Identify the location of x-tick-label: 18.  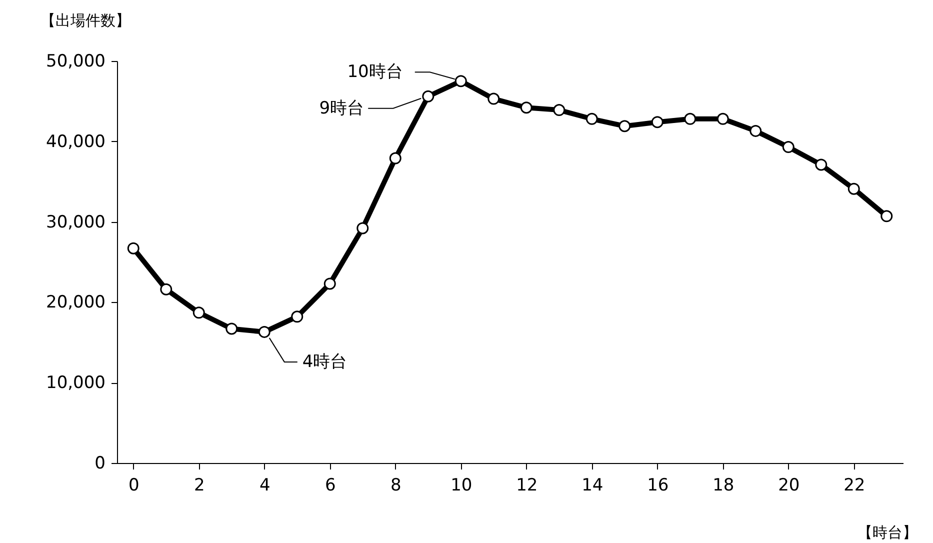
(723, 486).